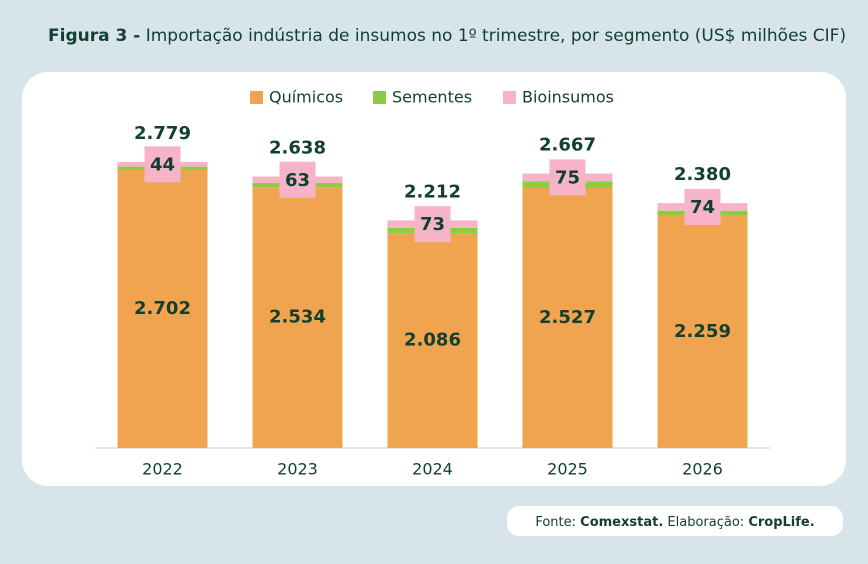  I want to click on source-label: Fonte:, so click(555, 522).